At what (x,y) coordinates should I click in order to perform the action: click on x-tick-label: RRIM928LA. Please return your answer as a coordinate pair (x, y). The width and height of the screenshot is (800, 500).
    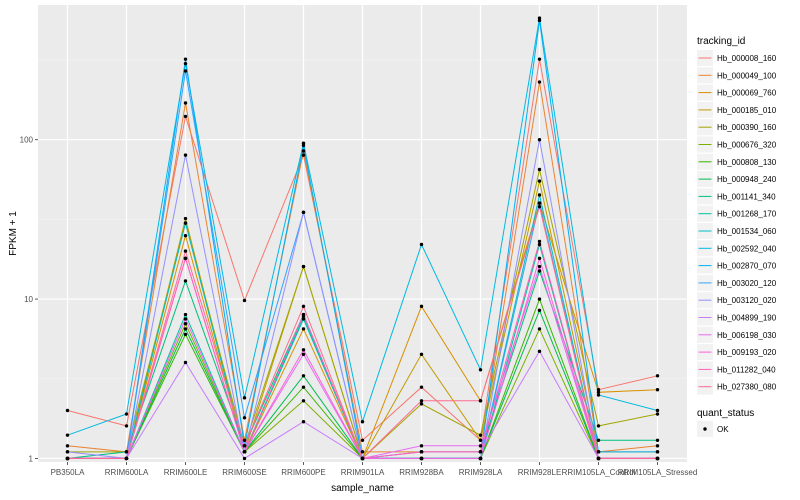
    Looking at the image, I should click on (481, 472).